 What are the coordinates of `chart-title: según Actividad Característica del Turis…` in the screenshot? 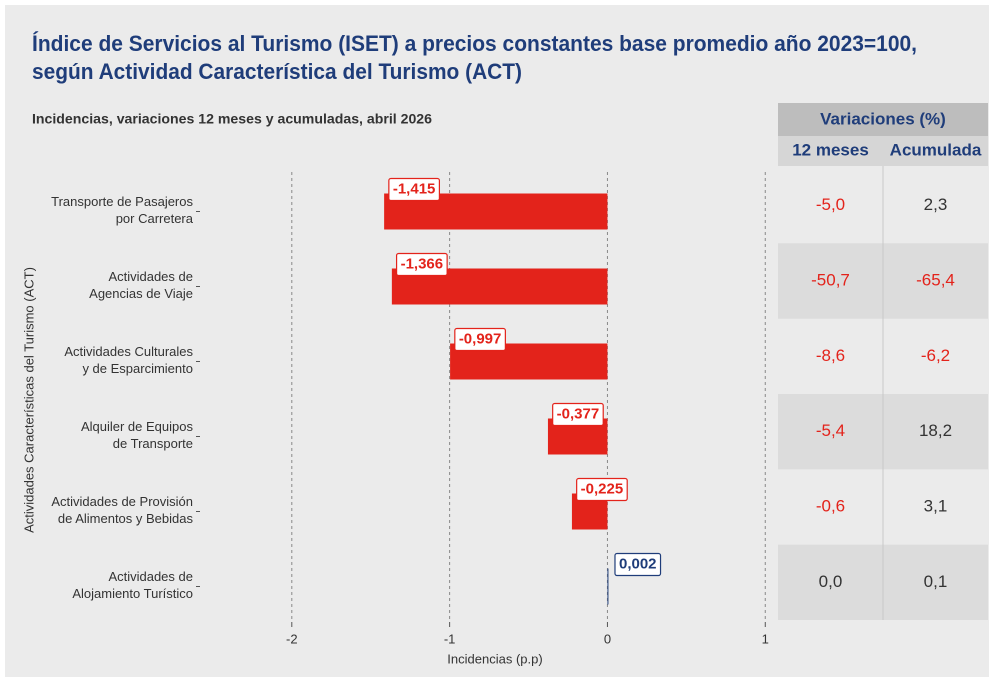 It's located at (277, 71).